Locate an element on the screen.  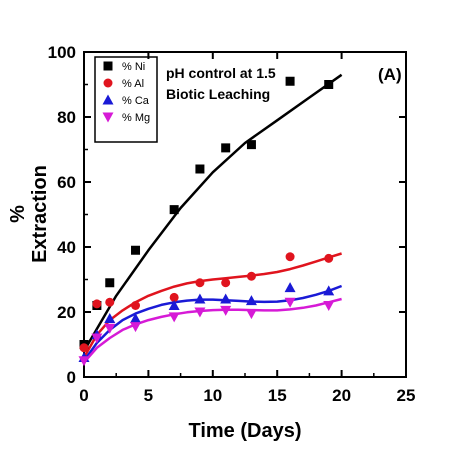
legend-marker-al is located at coordinates (108, 83).